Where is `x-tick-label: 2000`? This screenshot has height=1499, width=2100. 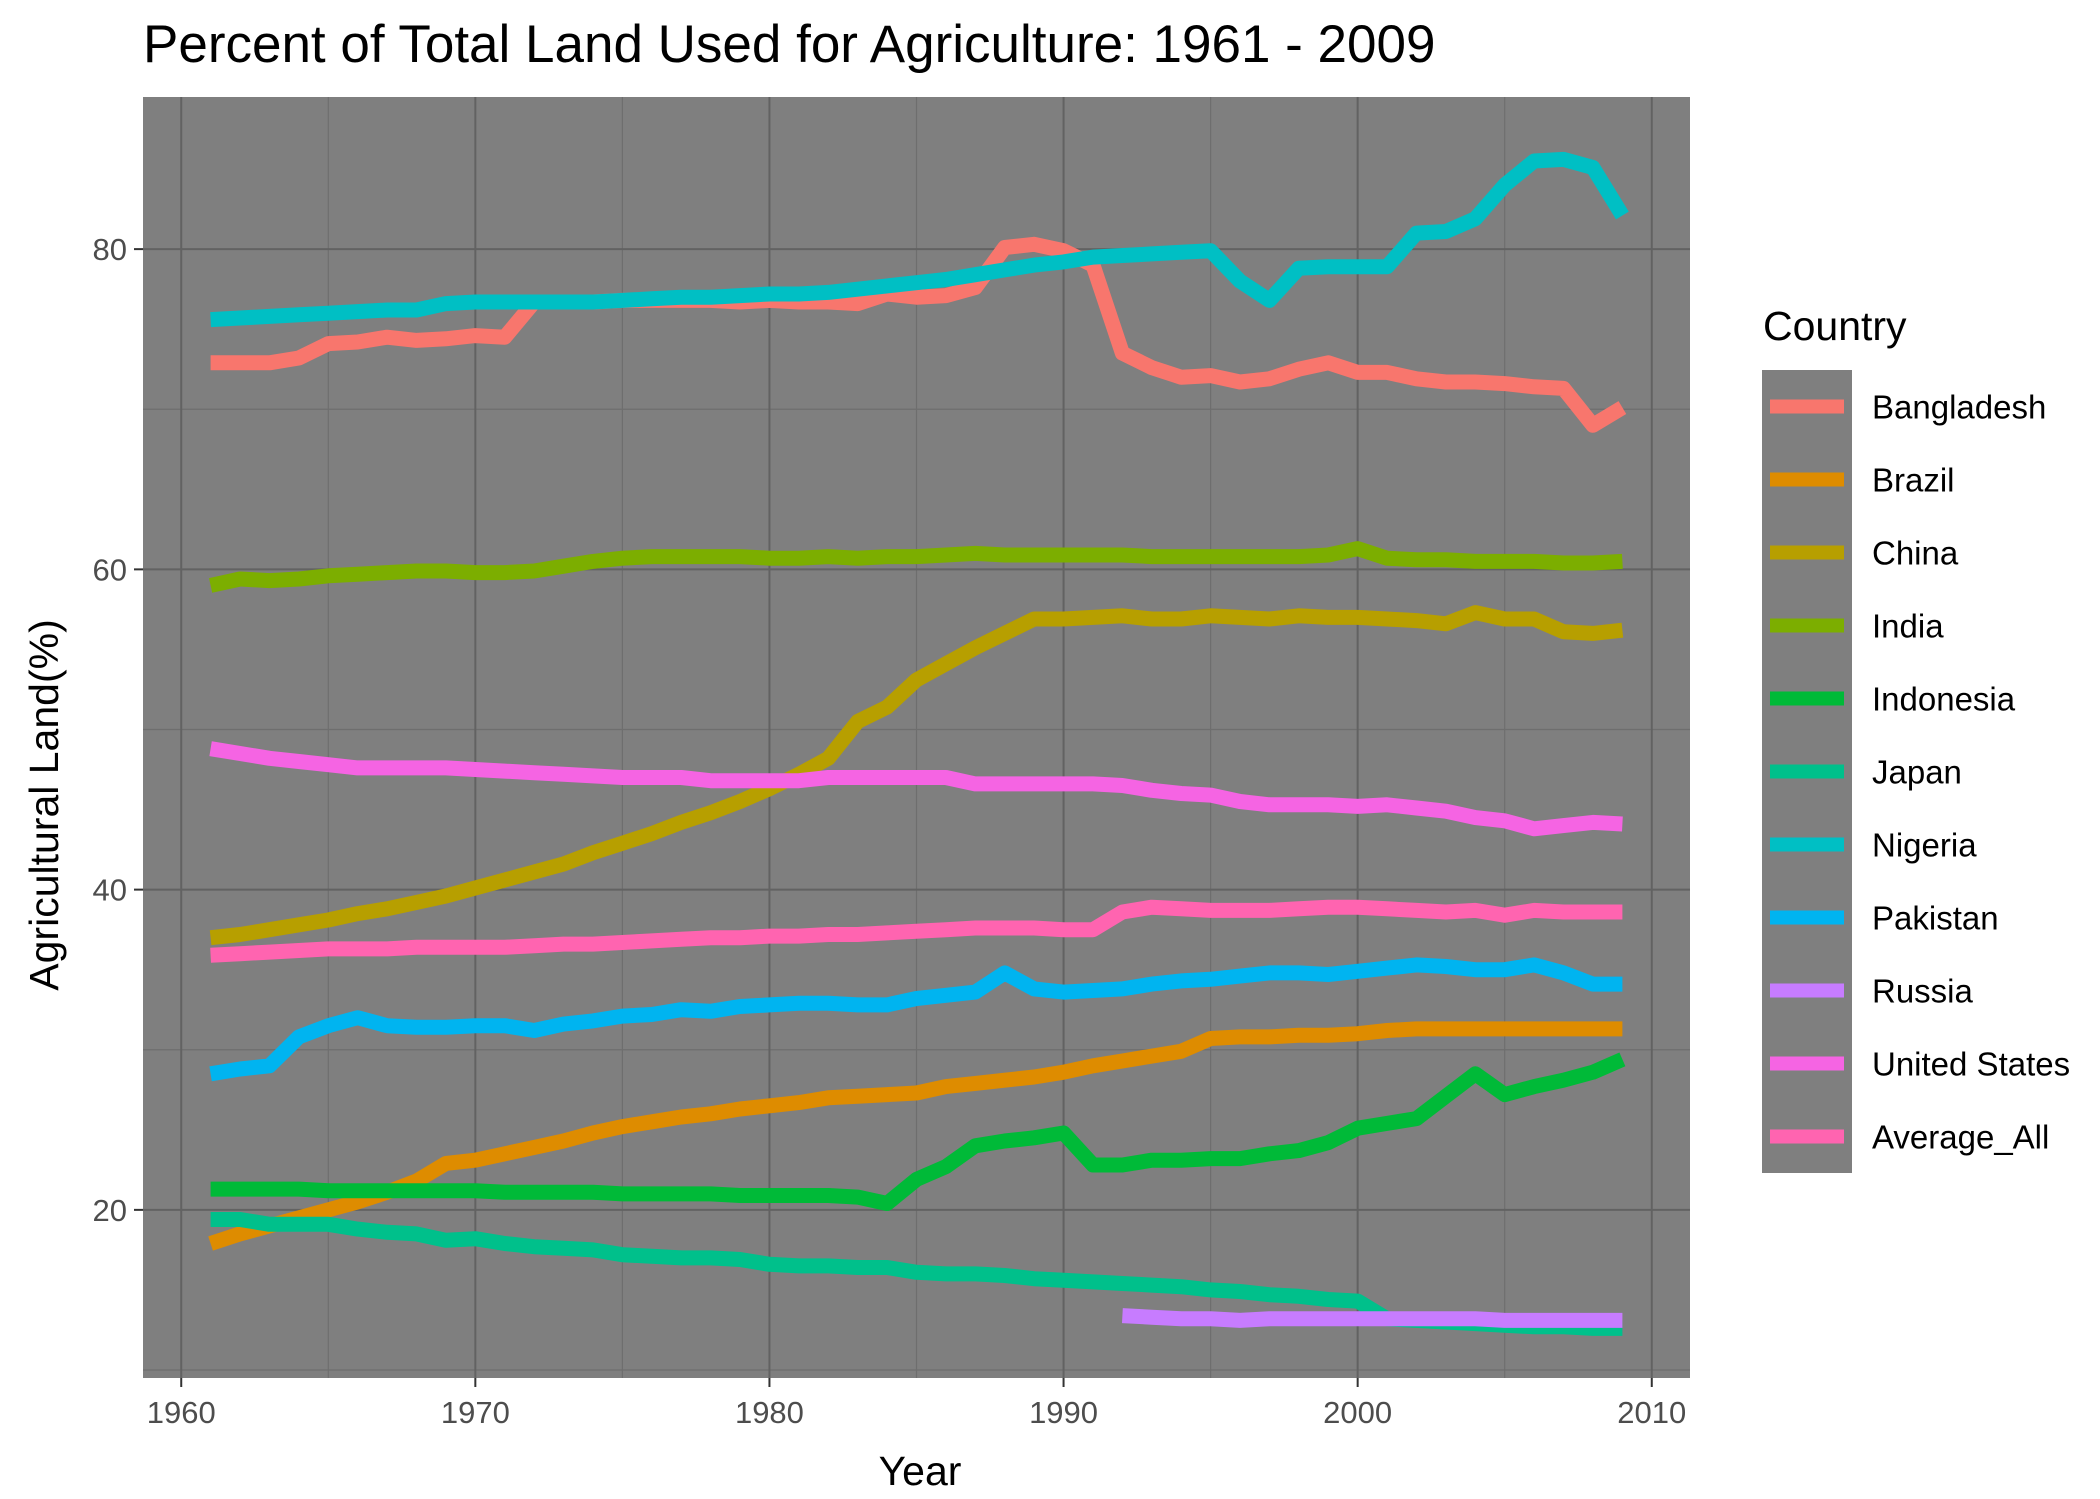 x-tick-label: 2000 is located at coordinates (1357, 1412).